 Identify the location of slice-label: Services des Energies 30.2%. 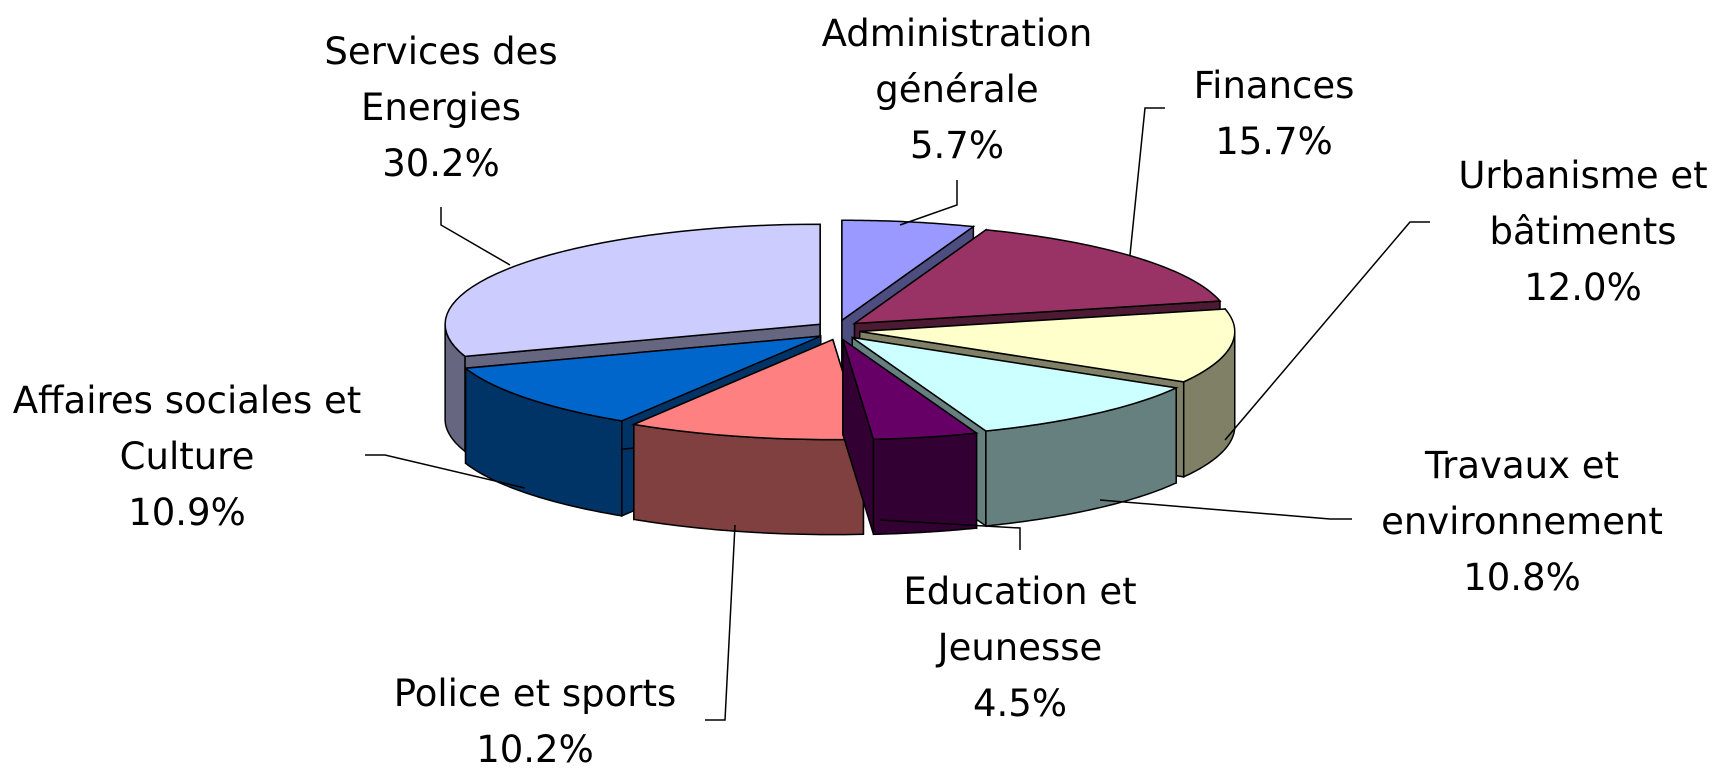
(441, 108).